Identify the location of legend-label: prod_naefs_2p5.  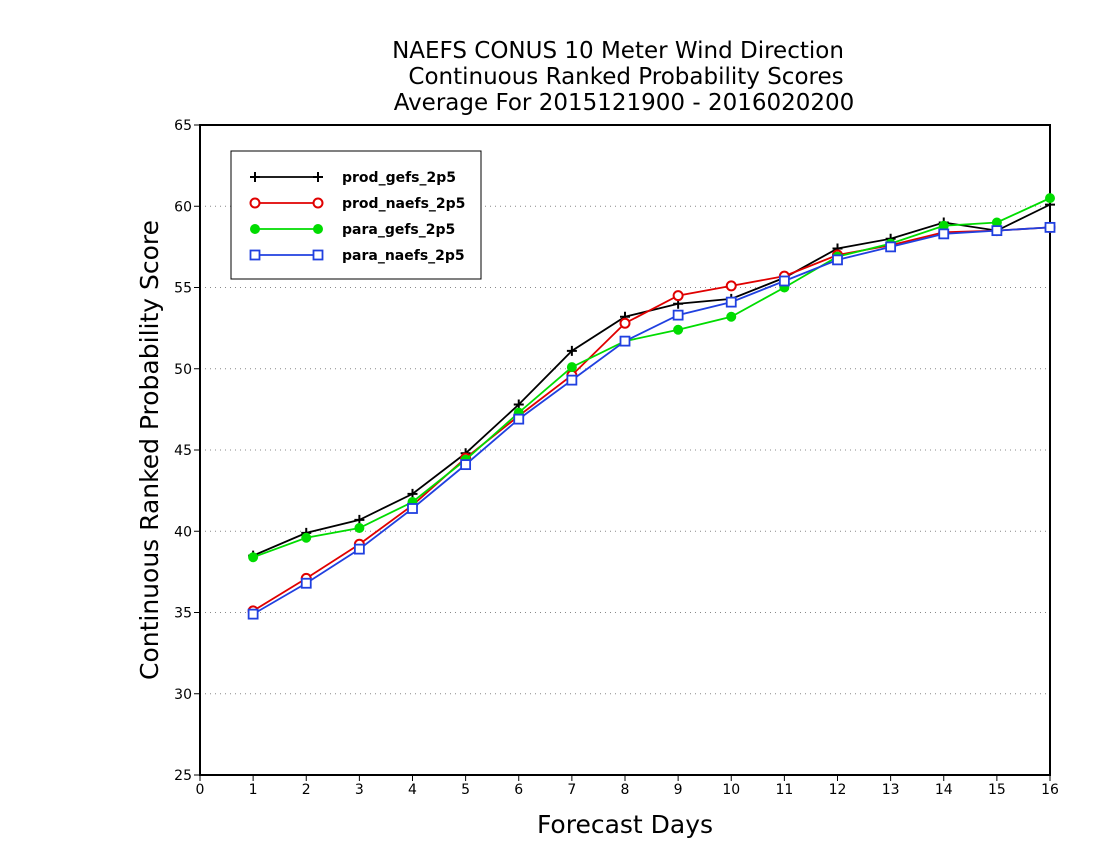
(403, 204).